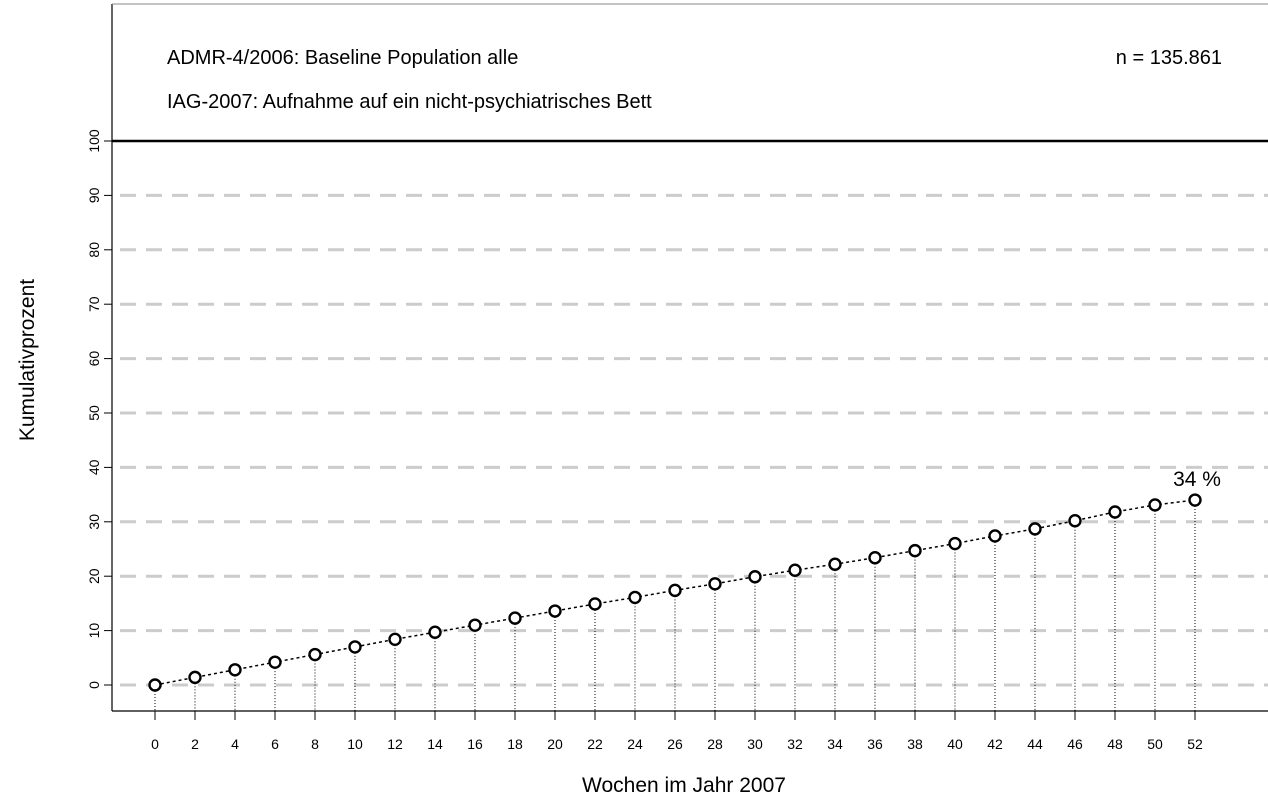  What do you see at coordinates (1195, 744) in the screenshot?
I see `x-tick-label: 52` at bounding box center [1195, 744].